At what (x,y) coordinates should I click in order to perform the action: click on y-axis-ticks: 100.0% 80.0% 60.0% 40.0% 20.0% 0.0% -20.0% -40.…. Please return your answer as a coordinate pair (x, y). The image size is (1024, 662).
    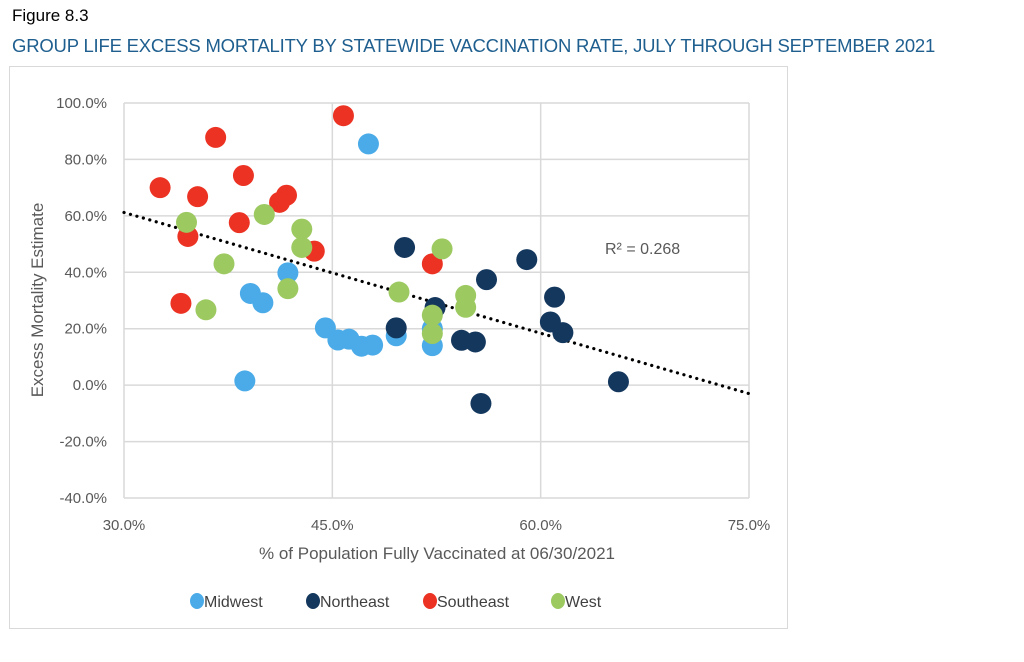
    Looking at the image, I should click on (81, 301).